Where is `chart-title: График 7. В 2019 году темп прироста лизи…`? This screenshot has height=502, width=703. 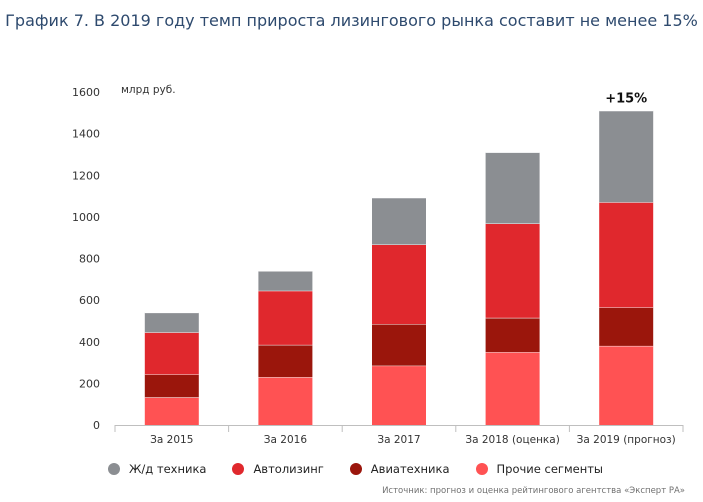
chart-title: График 7. В 2019 году темп прироста лизи… is located at coordinates (351, 20).